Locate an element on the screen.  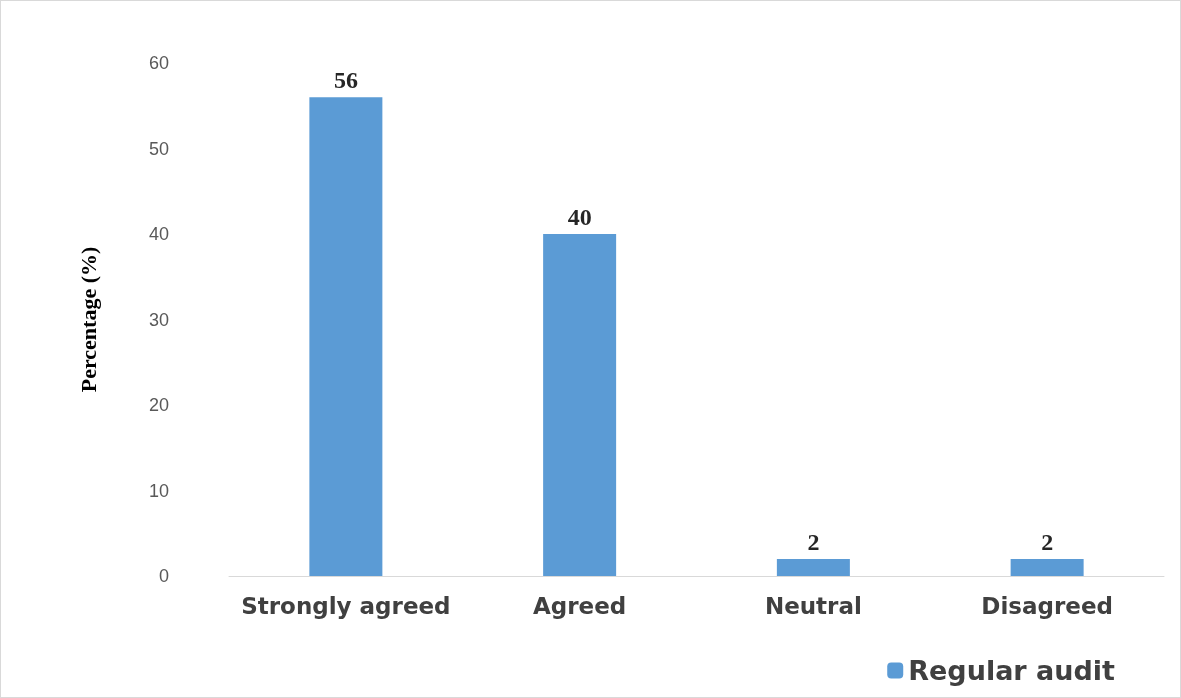
y-tick-label: 30 is located at coordinates (158, 319).